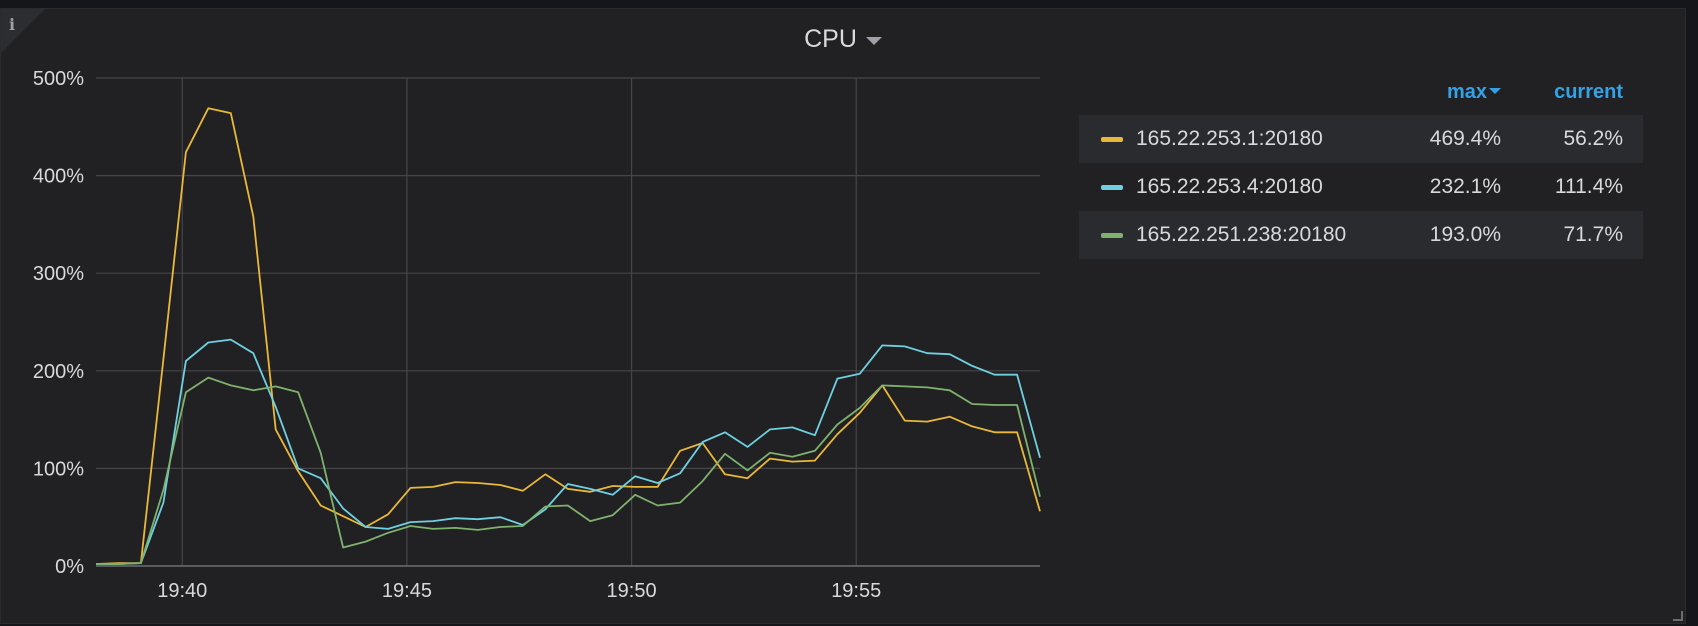  I want to click on y-tick-label: 300%, so click(58, 274).